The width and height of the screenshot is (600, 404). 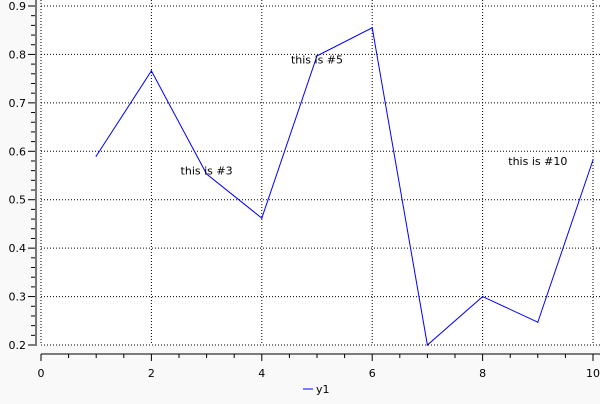 What do you see at coordinates (18, 54) in the screenshot?
I see `y-tick-label: 0.8` at bounding box center [18, 54].